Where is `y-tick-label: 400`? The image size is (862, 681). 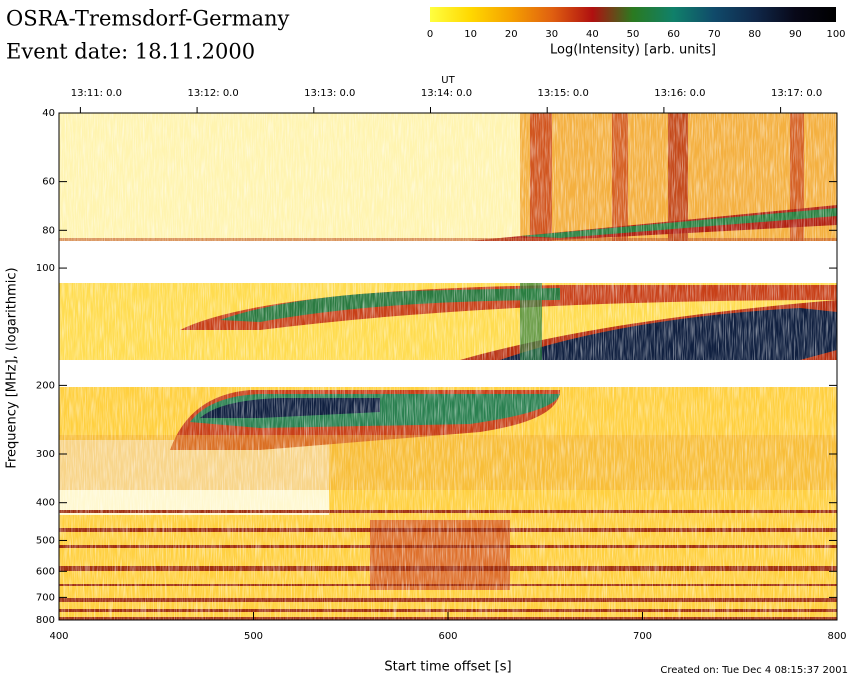 y-tick-label: 400 is located at coordinates (45, 503).